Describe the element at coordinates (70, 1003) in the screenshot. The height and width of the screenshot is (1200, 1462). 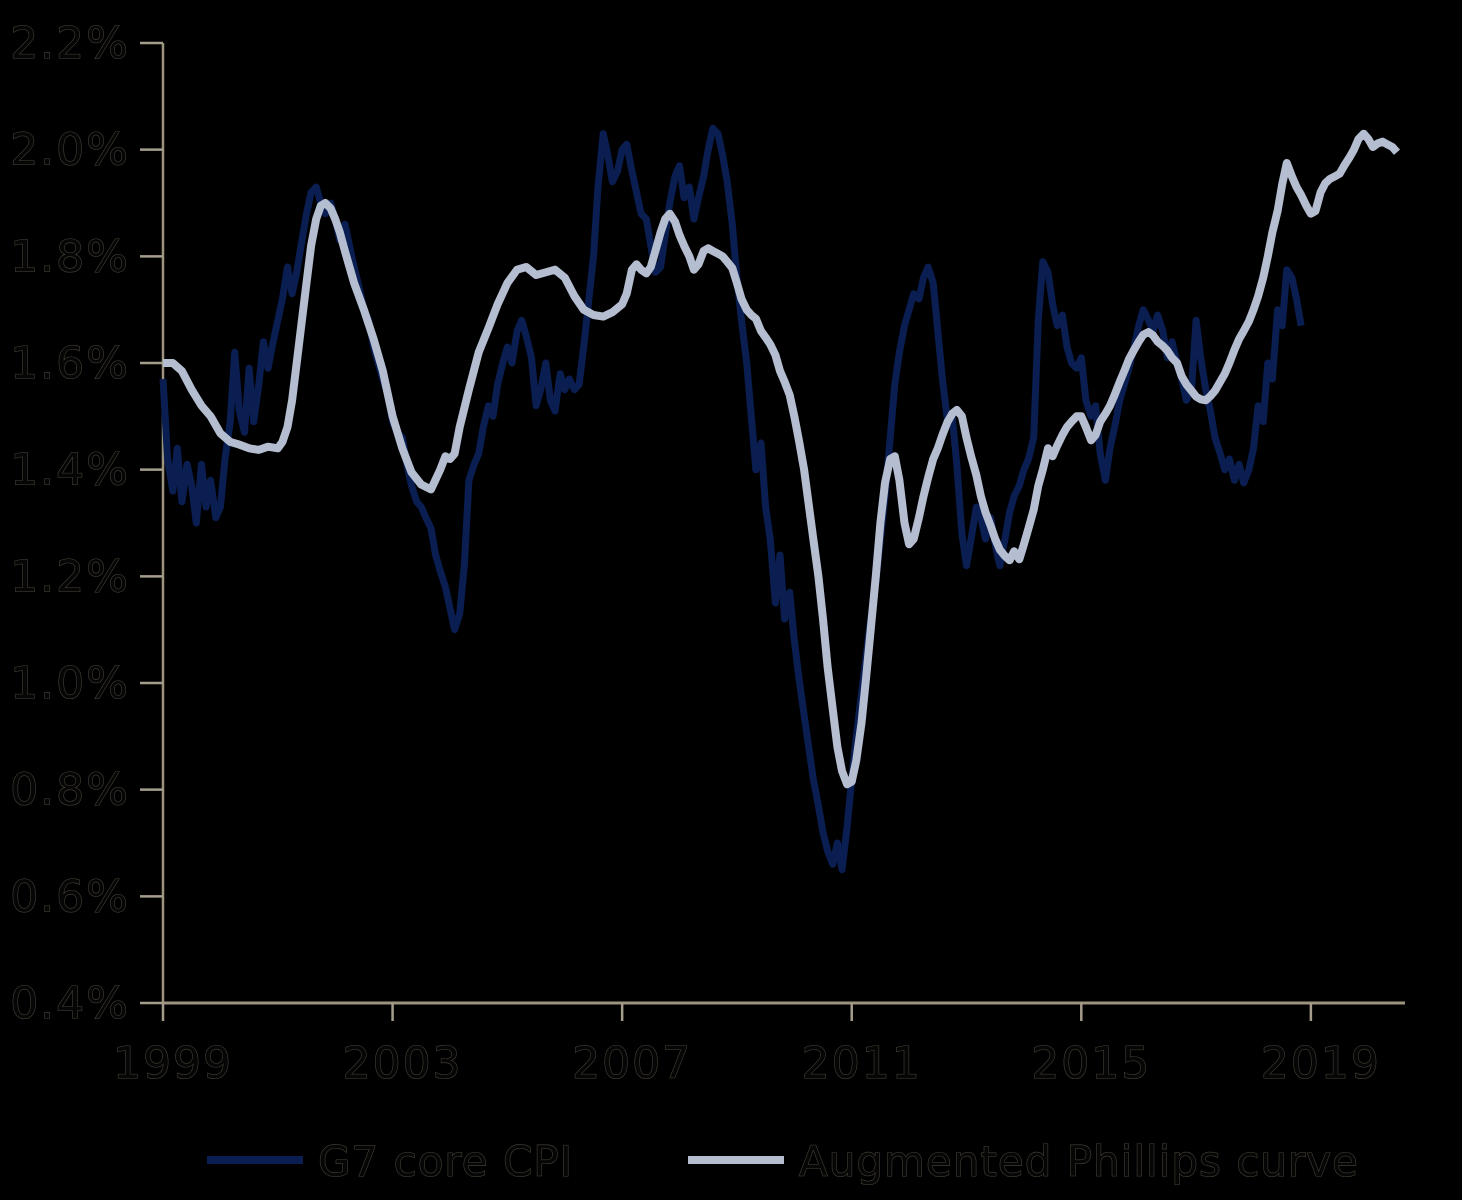
I see `y-tick-label: 0.4%` at that location.